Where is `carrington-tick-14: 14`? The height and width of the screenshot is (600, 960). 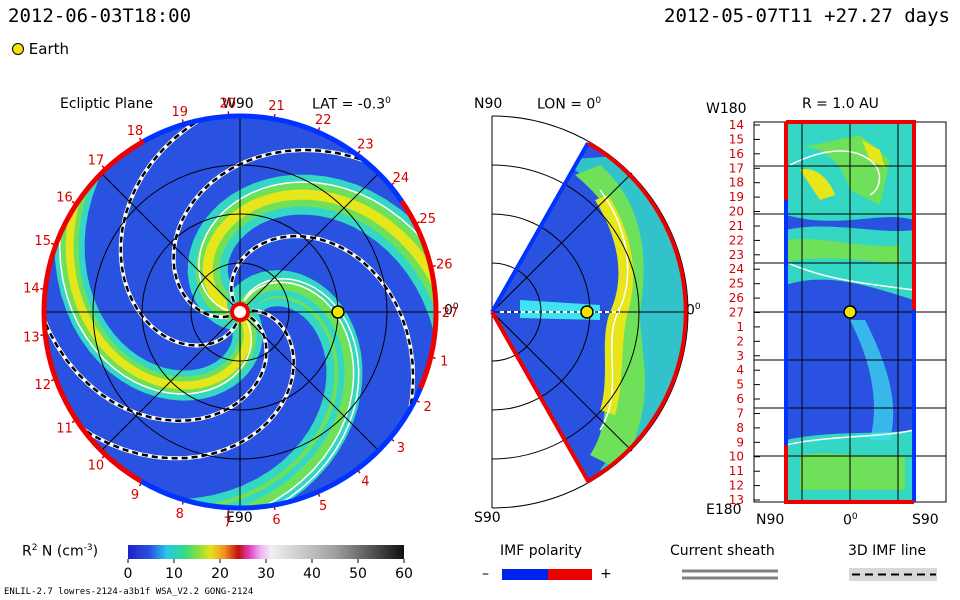
carrington-tick-14: 14 is located at coordinates (31, 289).